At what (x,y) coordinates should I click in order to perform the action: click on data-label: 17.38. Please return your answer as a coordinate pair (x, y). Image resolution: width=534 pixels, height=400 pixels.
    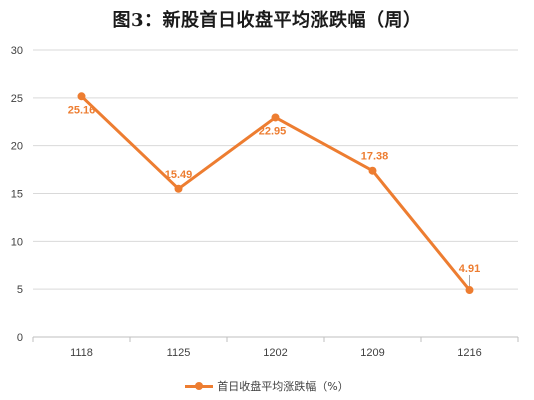
    Looking at the image, I should click on (375, 157).